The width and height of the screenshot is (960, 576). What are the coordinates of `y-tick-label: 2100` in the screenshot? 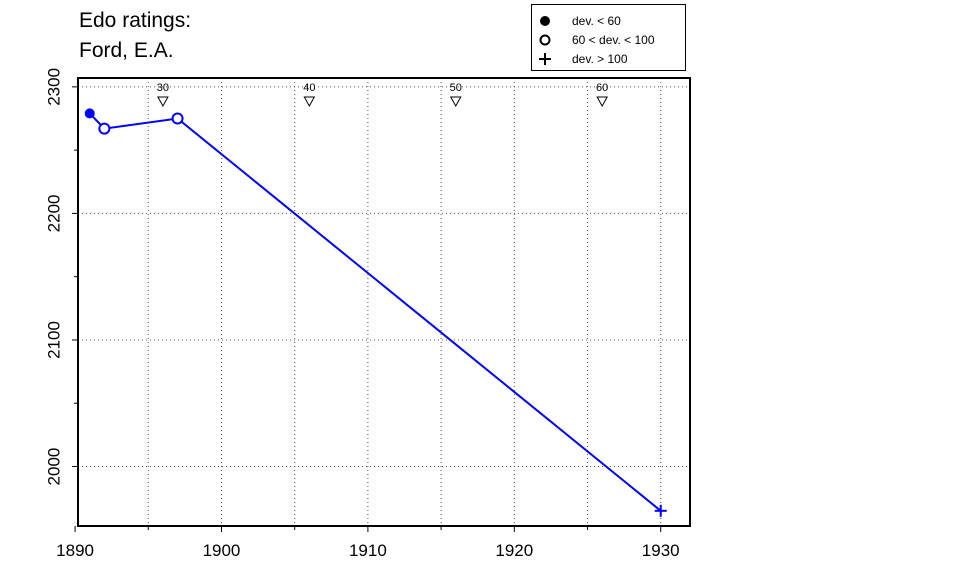 It's located at (54, 340).